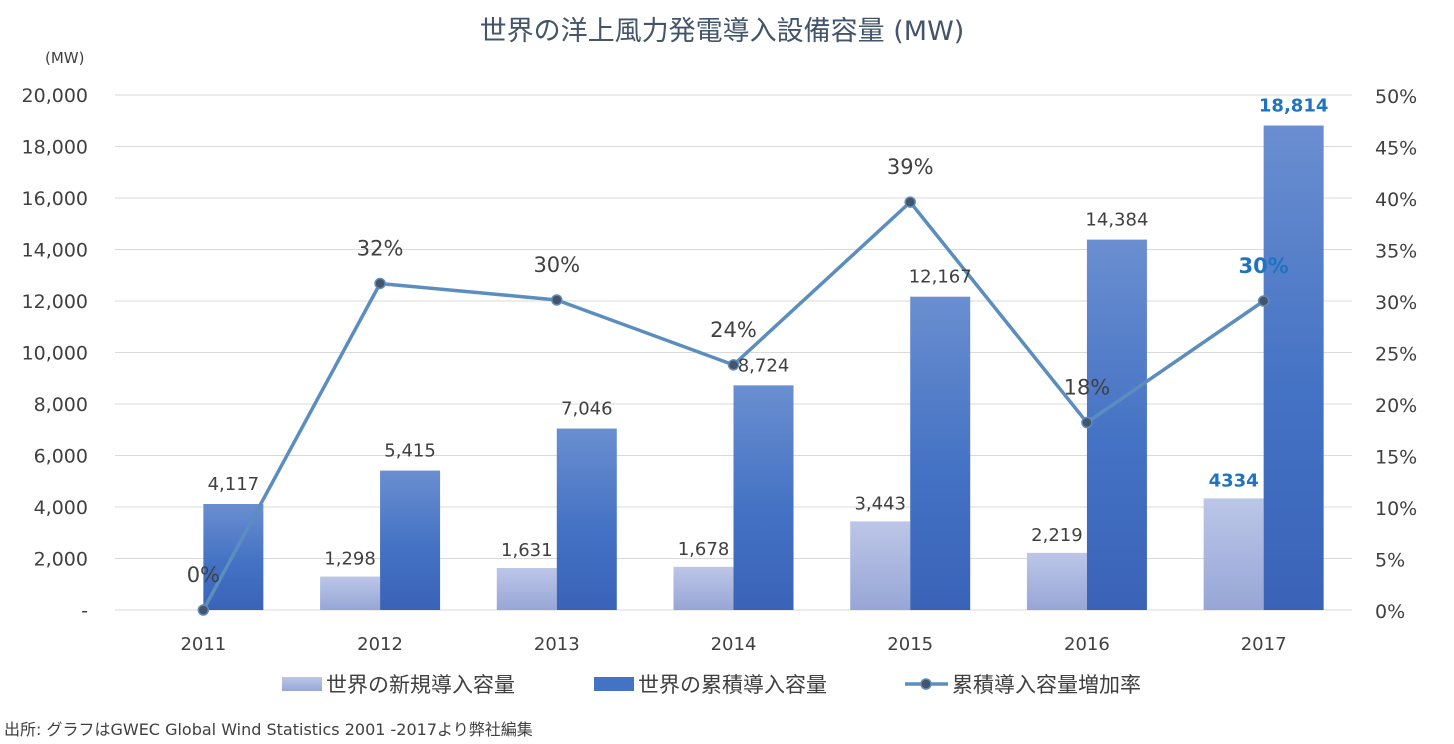 The width and height of the screenshot is (1454, 744). I want to click on legend-label-growth: 累積導入容量増加率, so click(1046, 685).